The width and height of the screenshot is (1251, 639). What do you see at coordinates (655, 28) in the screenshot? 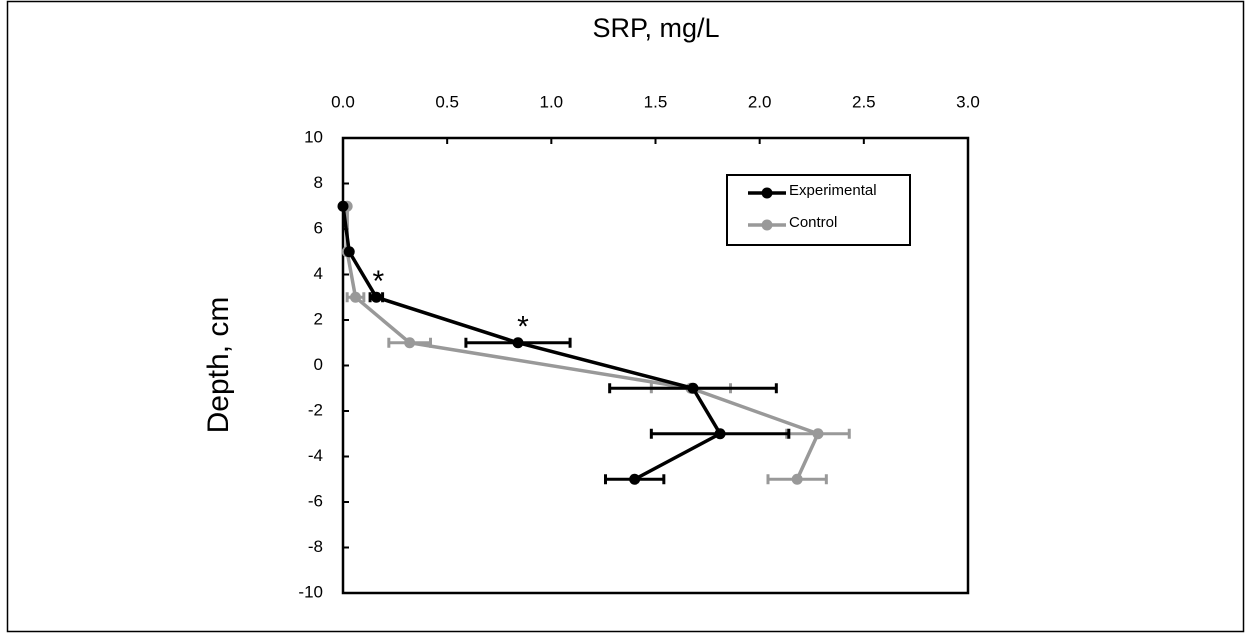
I see `chart-title: SRP, mg/L` at bounding box center [655, 28].